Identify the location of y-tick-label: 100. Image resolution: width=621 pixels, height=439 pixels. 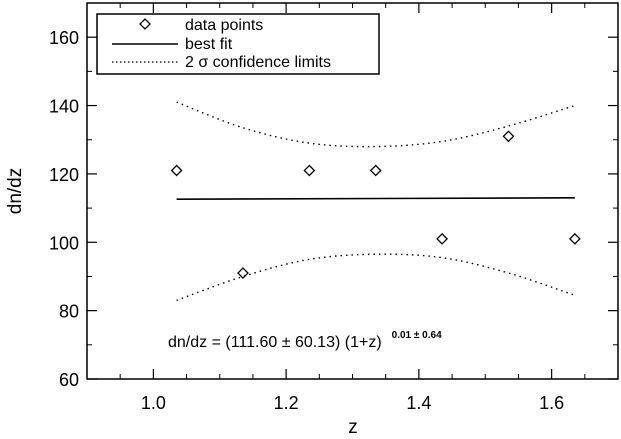
(64, 243).